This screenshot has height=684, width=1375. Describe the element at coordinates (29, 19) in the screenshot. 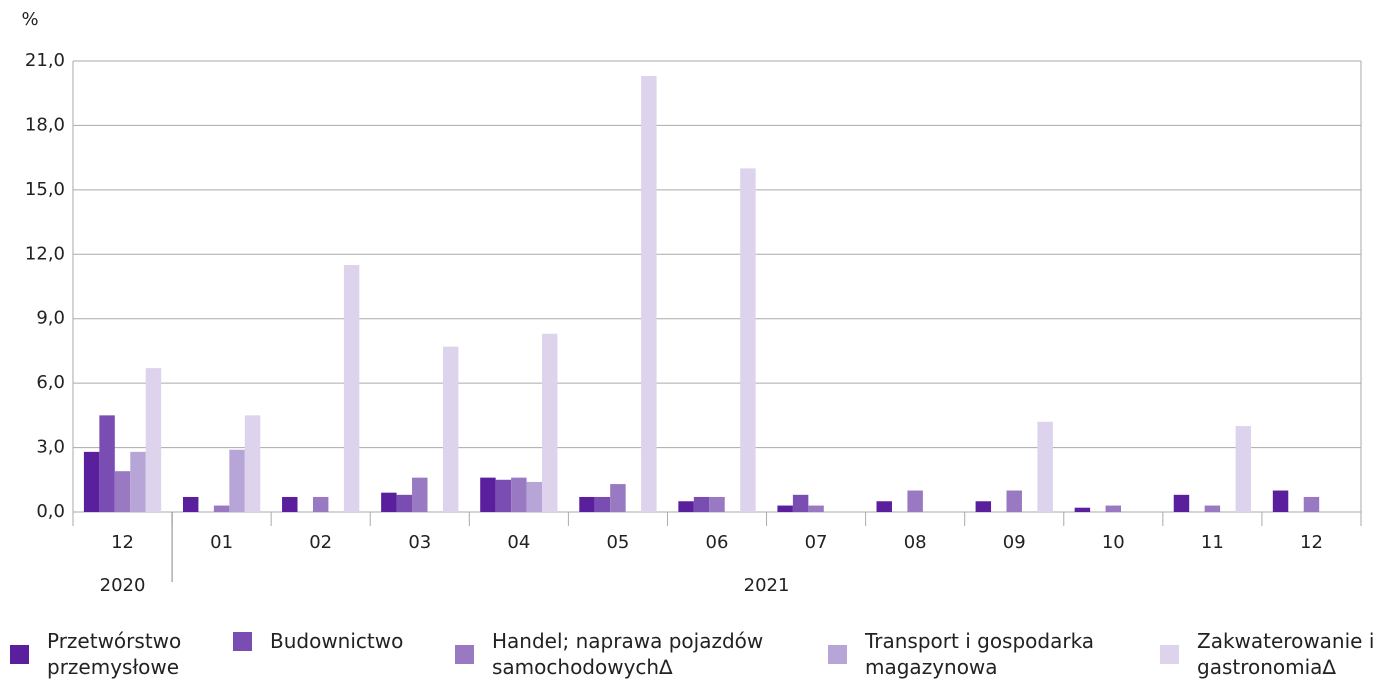

I see `y-unit: %` at that location.